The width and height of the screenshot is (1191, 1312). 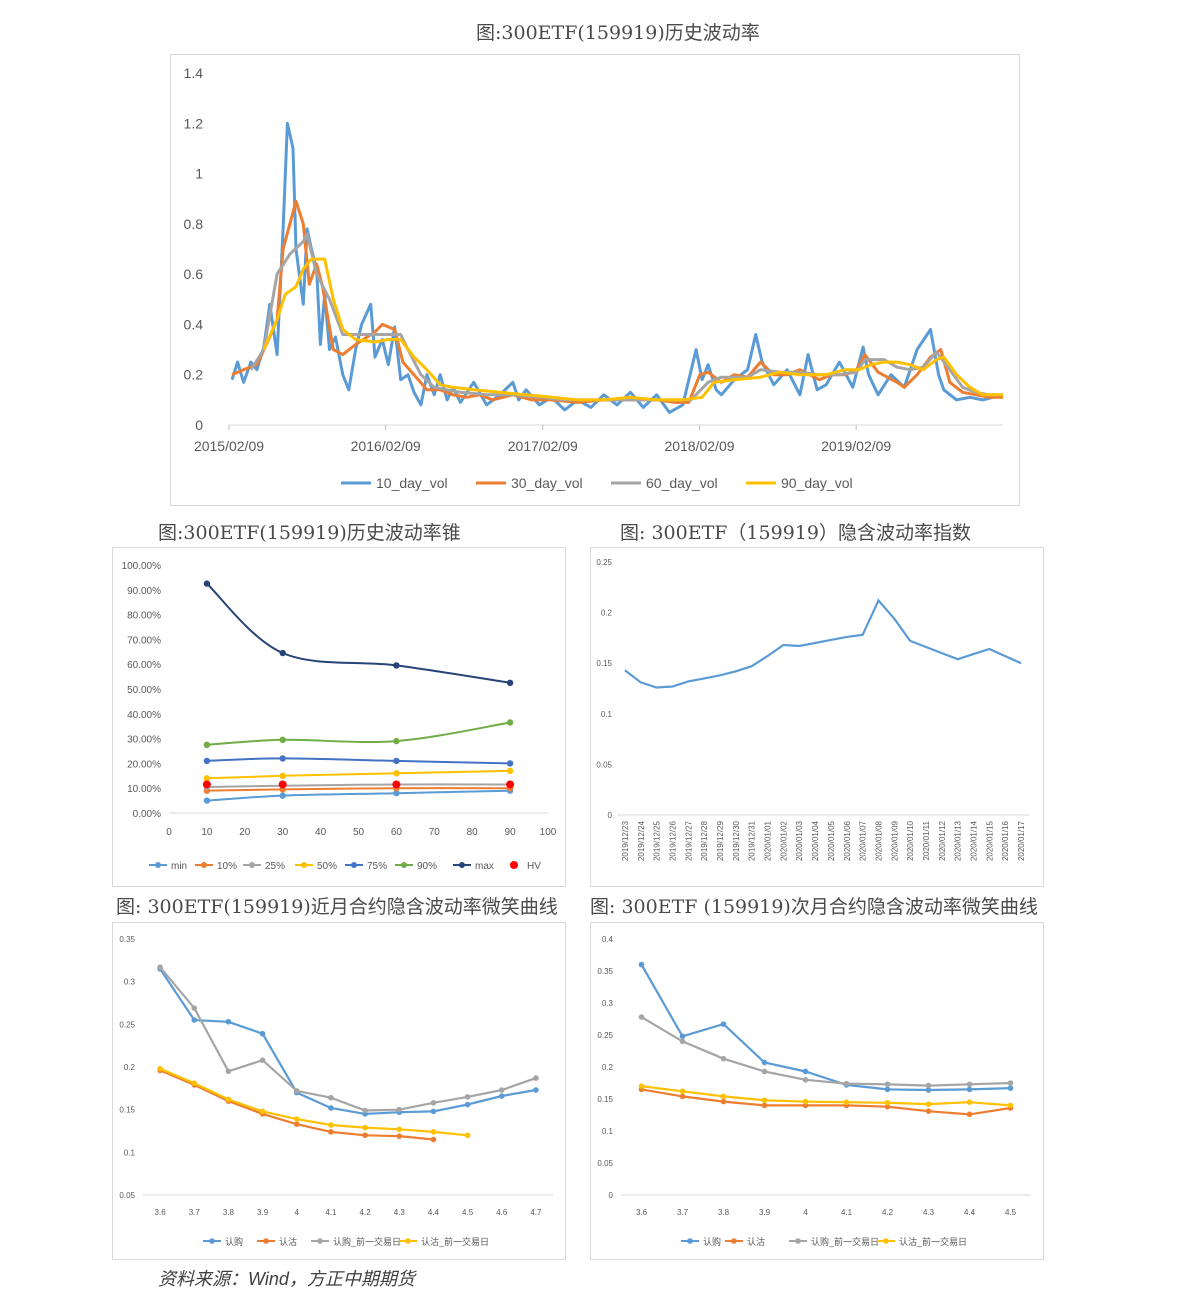 What do you see at coordinates (536, 1212) in the screenshot?
I see `x-tick-label: 4.7` at bounding box center [536, 1212].